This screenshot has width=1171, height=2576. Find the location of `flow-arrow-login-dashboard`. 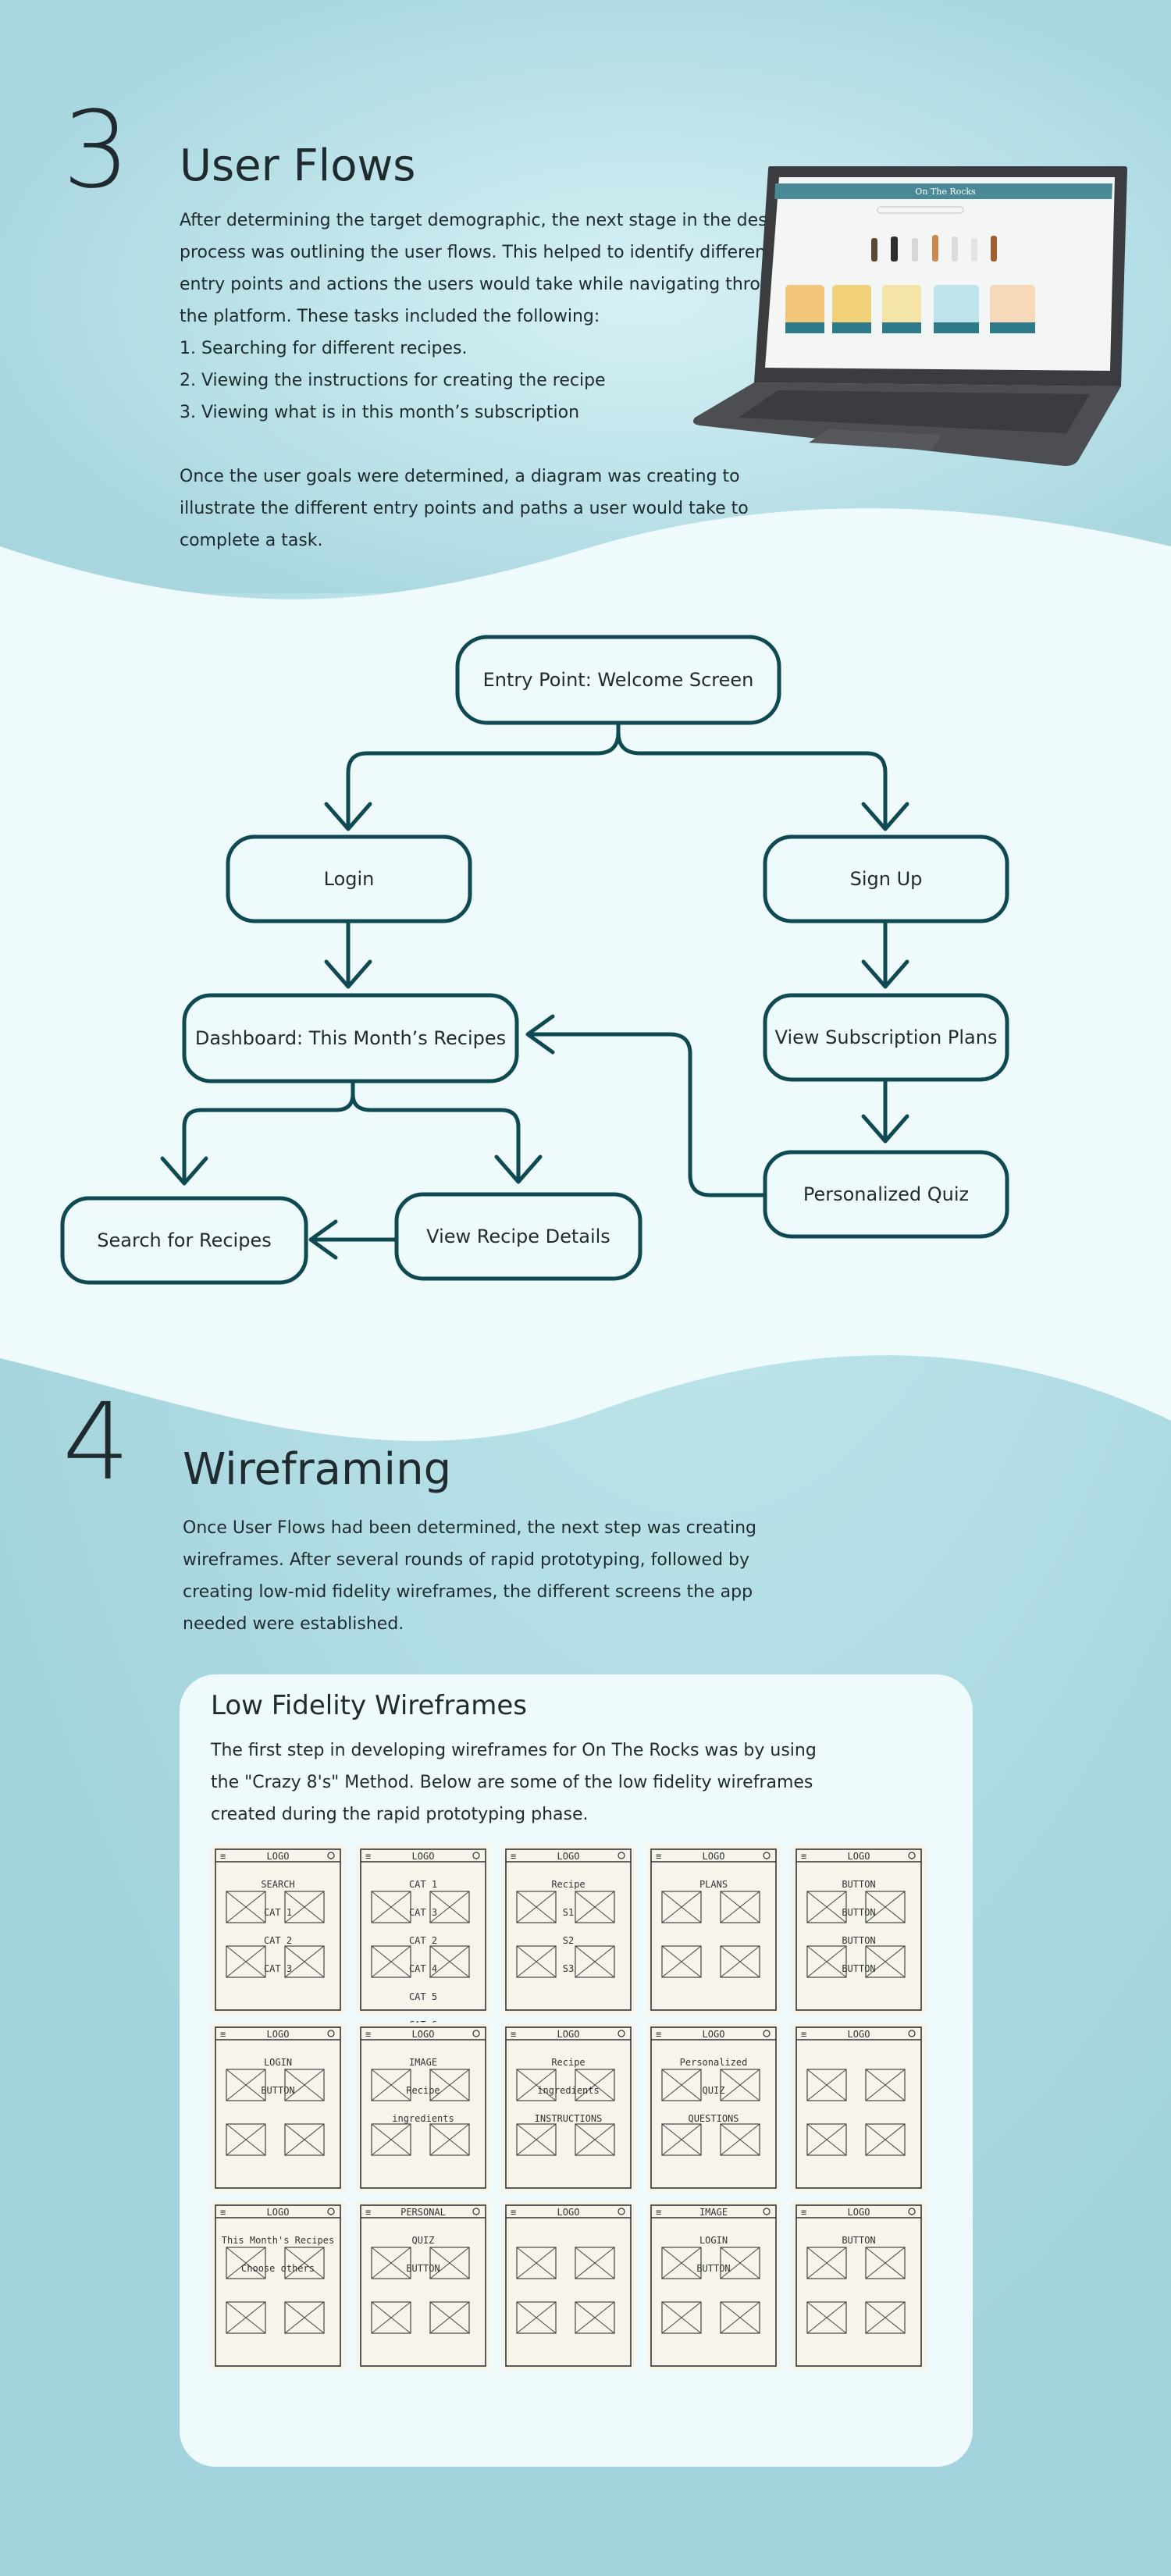

flow-arrow-login-dashboard is located at coordinates (348, 974).